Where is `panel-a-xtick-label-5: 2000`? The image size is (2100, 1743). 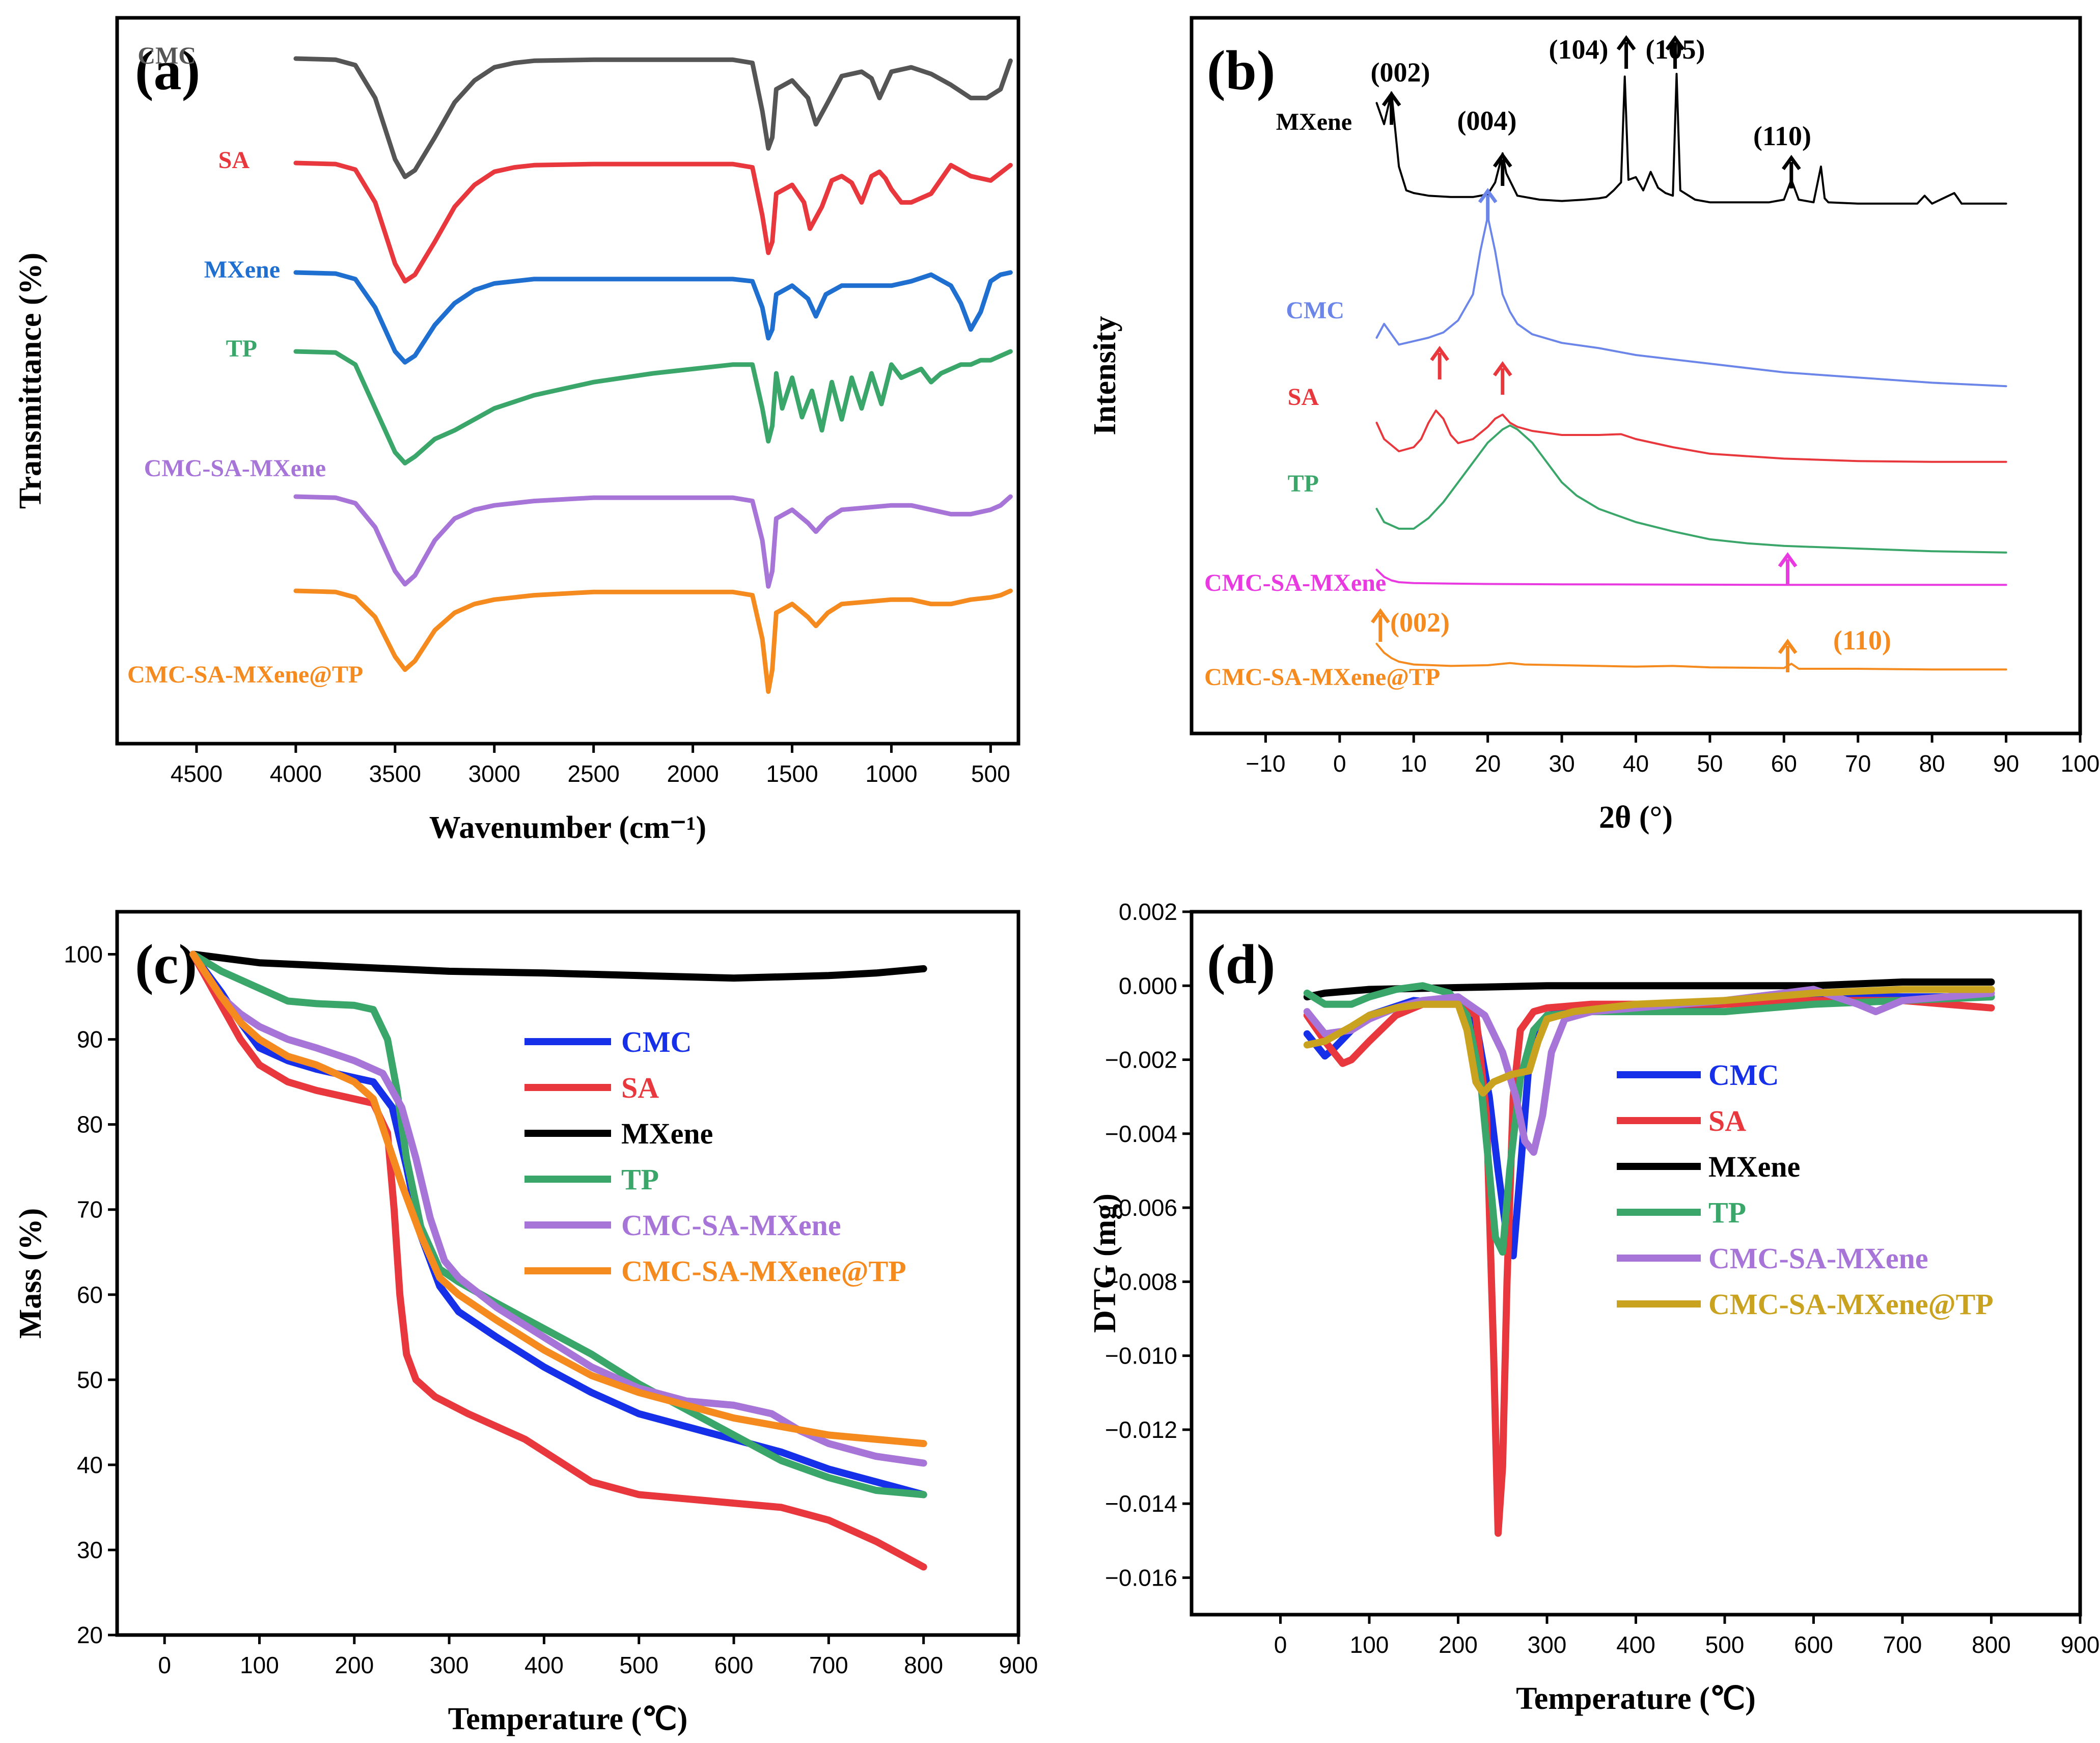
panel-a-xtick-label-5: 2000 is located at coordinates (693, 773).